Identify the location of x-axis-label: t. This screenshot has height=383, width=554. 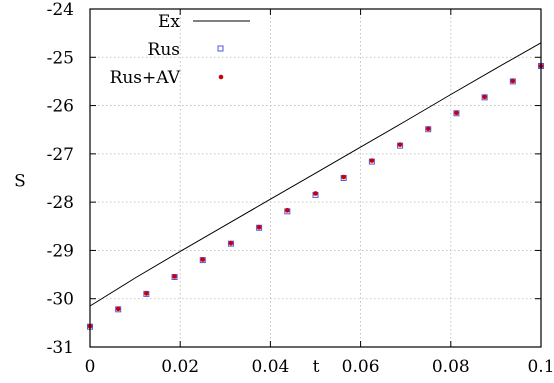
(316, 367).